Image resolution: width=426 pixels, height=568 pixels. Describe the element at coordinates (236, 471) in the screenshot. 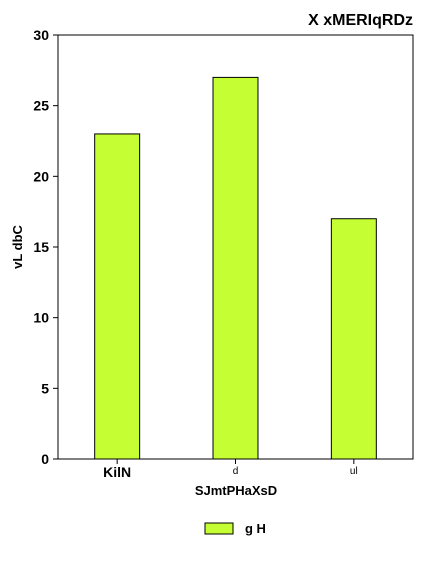

I see `x-tick-label: d` at that location.